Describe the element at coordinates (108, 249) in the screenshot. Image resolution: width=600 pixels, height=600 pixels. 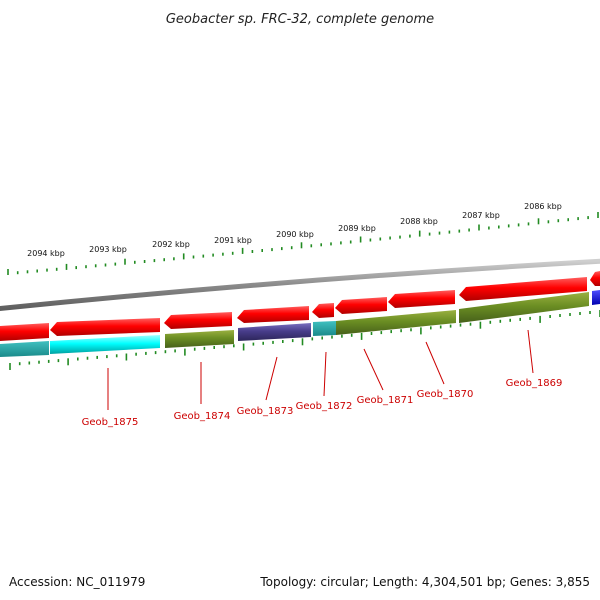
I see `tick-label-2093: 2093 kbp` at that location.